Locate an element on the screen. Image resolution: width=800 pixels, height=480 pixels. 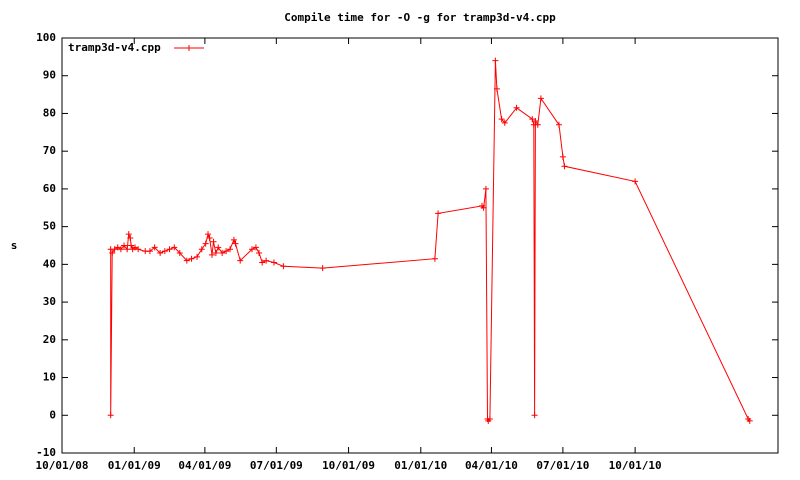
x-tick-label: 10/01/09 is located at coordinates (348, 465).